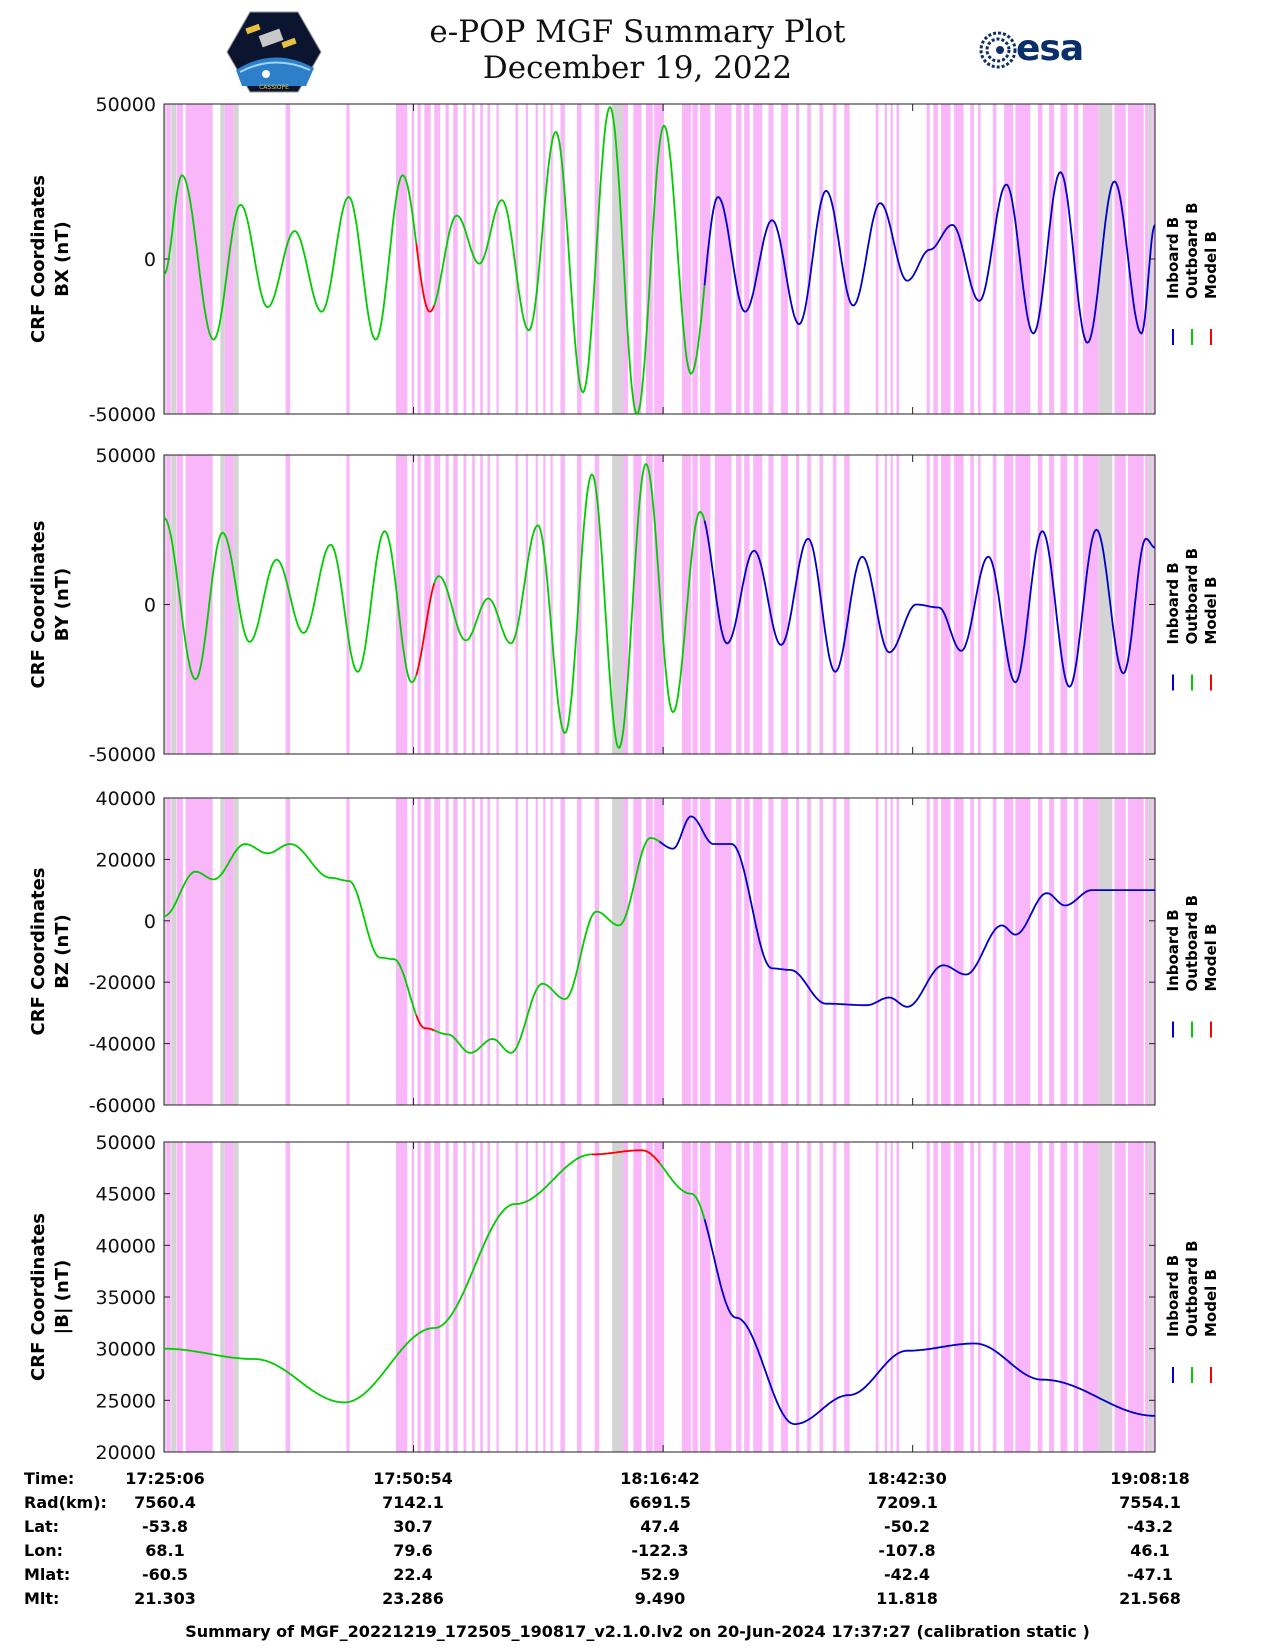  Describe the element at coordinates (1192, 943) in the screenshot. I see `legend-entry: Outboard B` at that location.